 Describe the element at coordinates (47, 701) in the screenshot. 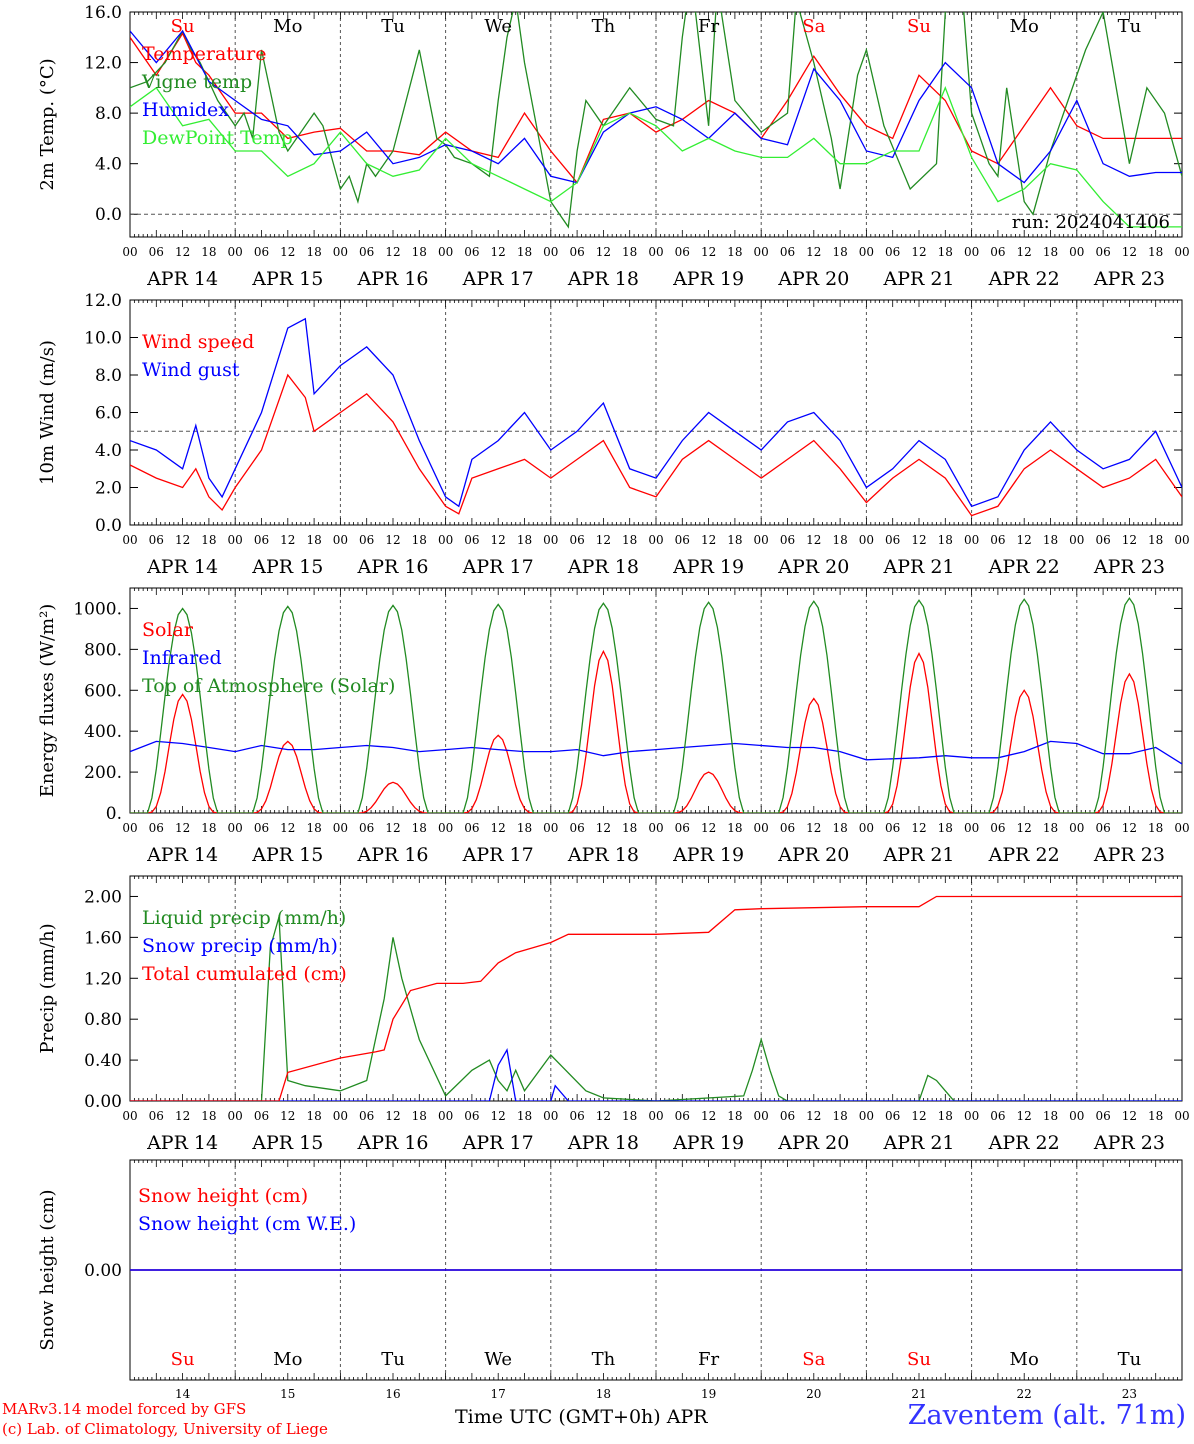

I see `y-axis-label: Energy fluxes (W/m²)` at that location.